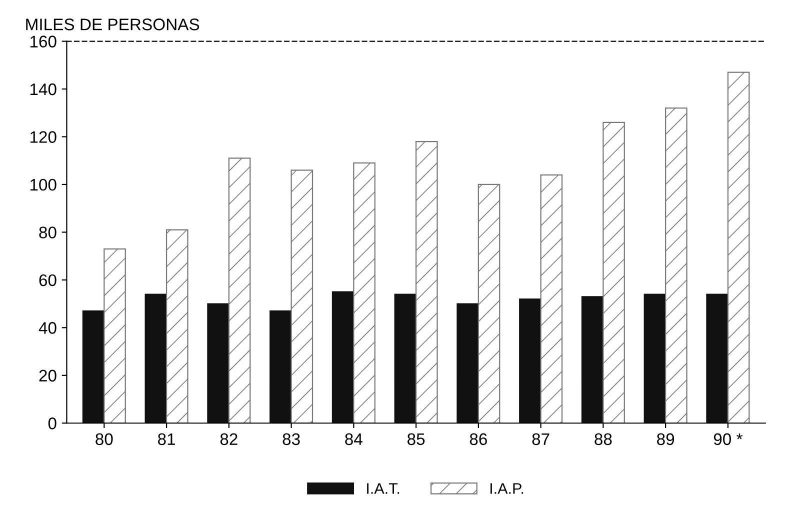  What do you see at coordinates (478, 439) in the screenshot?
I see `x-tick-label: 86` at bounding box center [478, 439].